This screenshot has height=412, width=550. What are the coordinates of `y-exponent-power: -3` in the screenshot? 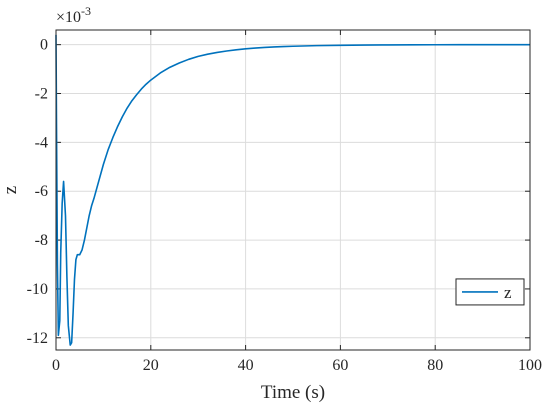 It's located at (86, 11).